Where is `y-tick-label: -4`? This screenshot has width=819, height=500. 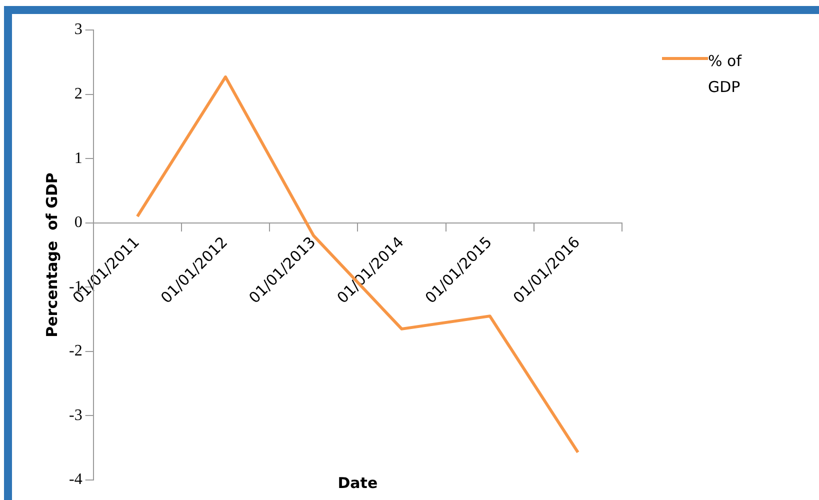 y-tick-label: -4 is located at coordinates (75, 479).